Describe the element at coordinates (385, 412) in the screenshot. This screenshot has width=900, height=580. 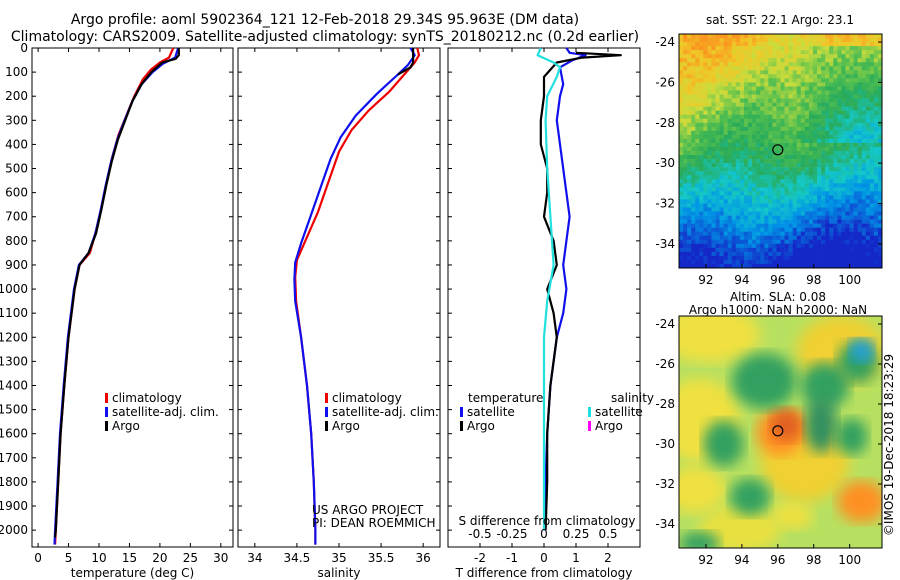
I see `legend-label: satellite-adj. clim.` at that location.